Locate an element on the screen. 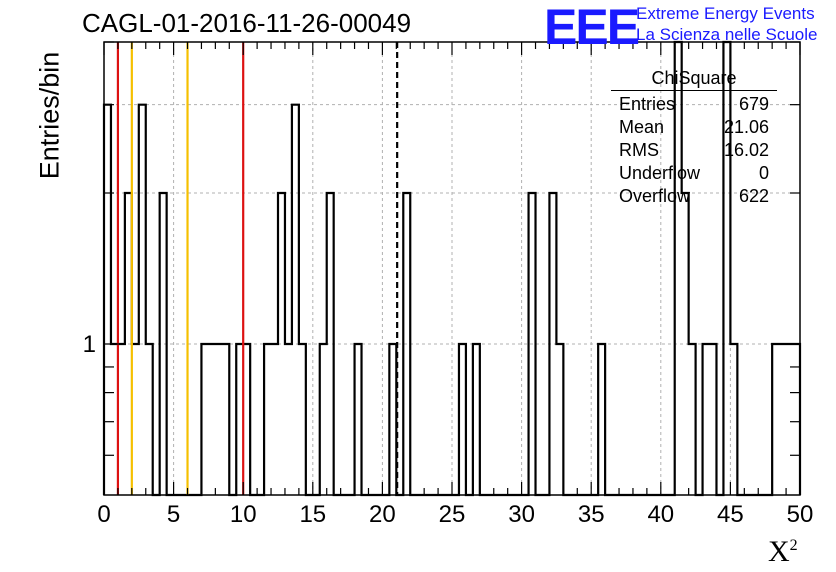 This screenshot has width=836, height=572. x-tick-label: 5 is located at coordinates (173, 514).